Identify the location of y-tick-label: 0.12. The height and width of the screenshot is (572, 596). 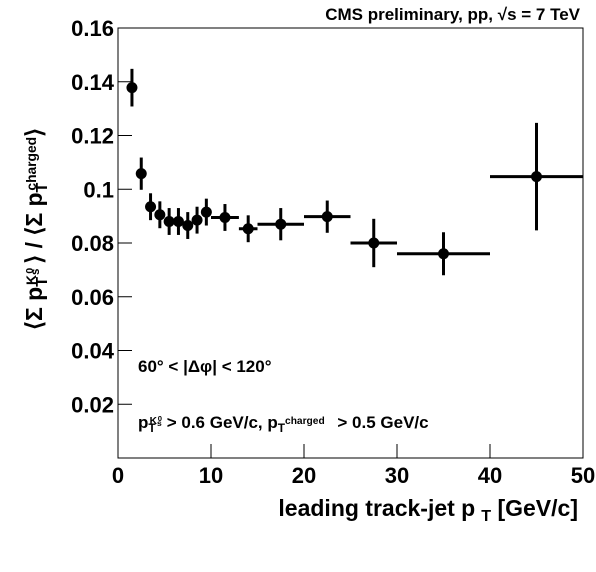
(92, 136).